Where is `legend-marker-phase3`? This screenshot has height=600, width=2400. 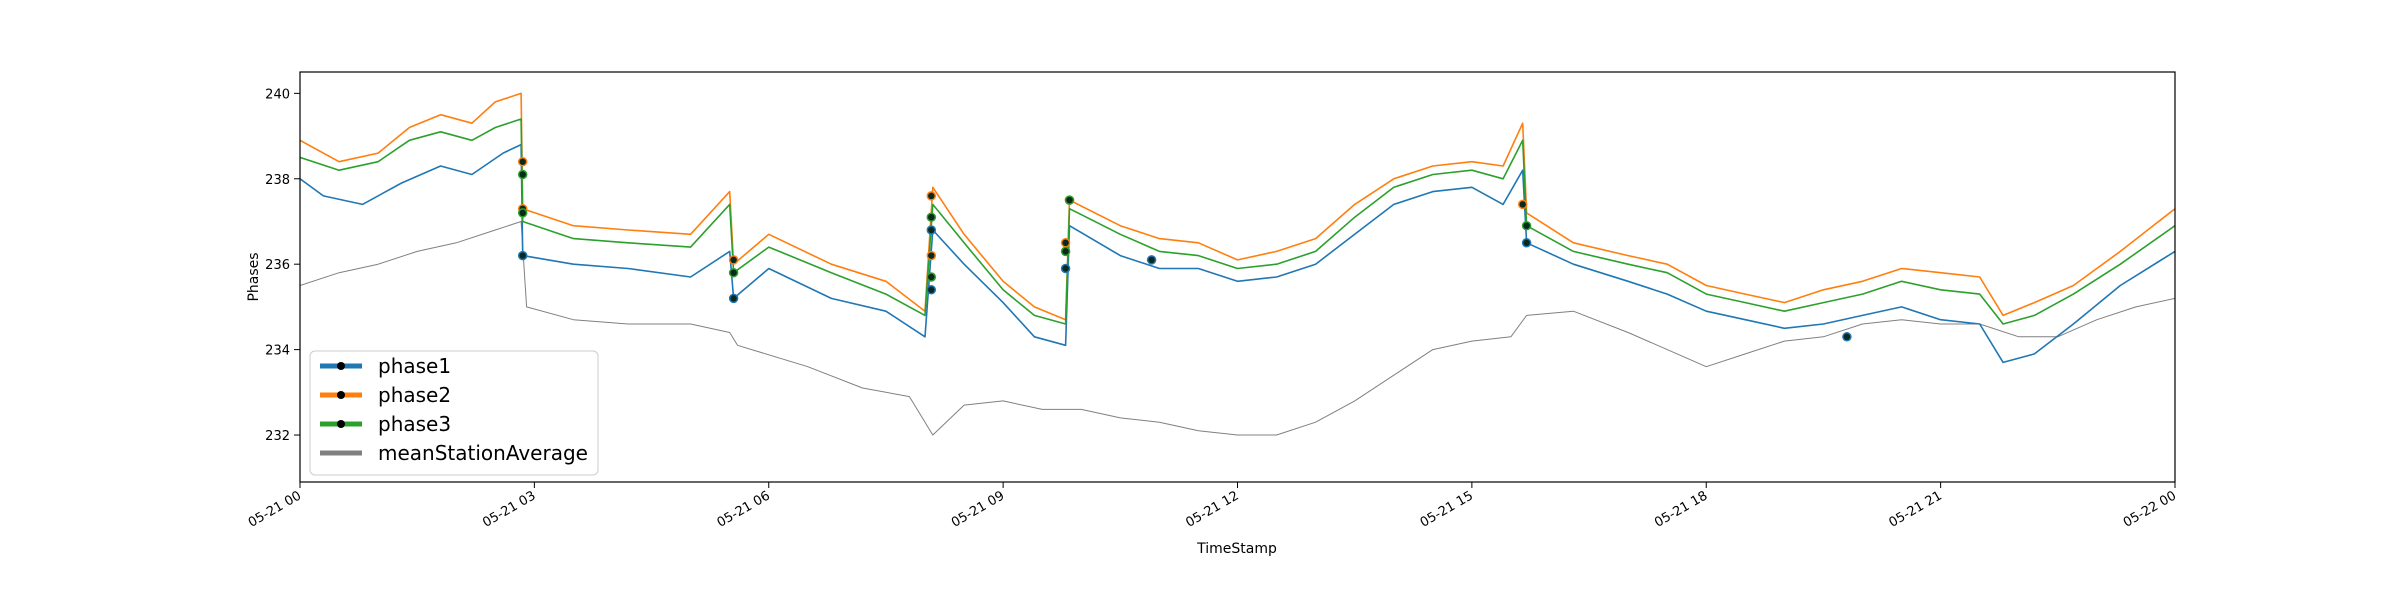
legend-marker-phase3 is located at coordinates (341, 424).